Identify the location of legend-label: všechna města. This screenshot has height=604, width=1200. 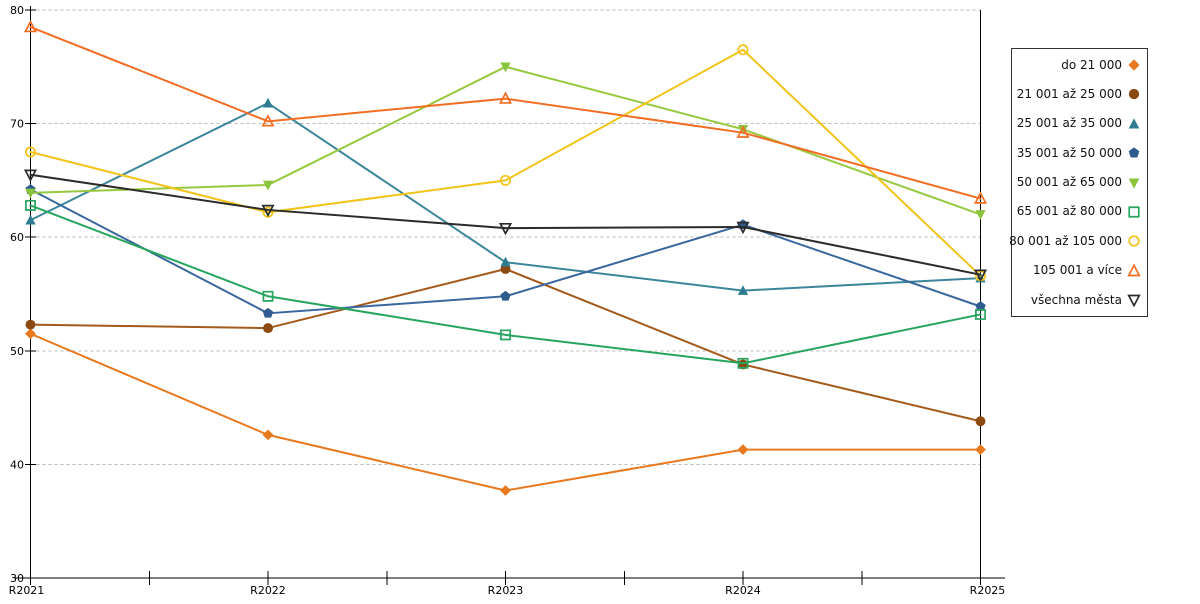
(1076, 299).